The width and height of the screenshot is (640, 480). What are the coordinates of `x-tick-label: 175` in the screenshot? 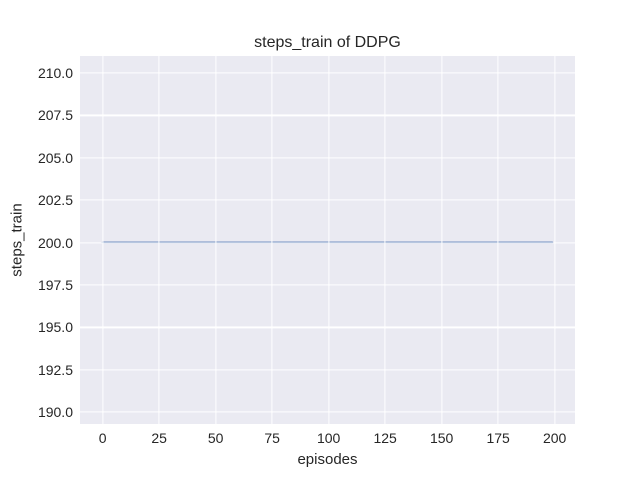 It's located at (498, 438).